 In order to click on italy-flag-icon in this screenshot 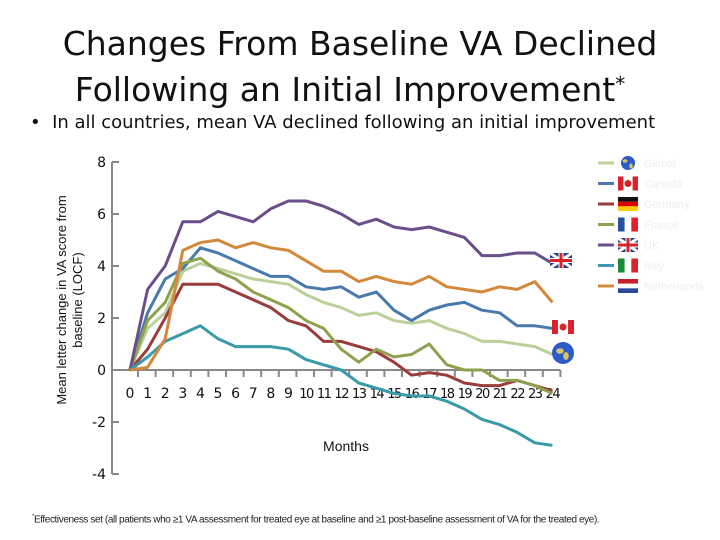, I will do `click(628, 265)`.